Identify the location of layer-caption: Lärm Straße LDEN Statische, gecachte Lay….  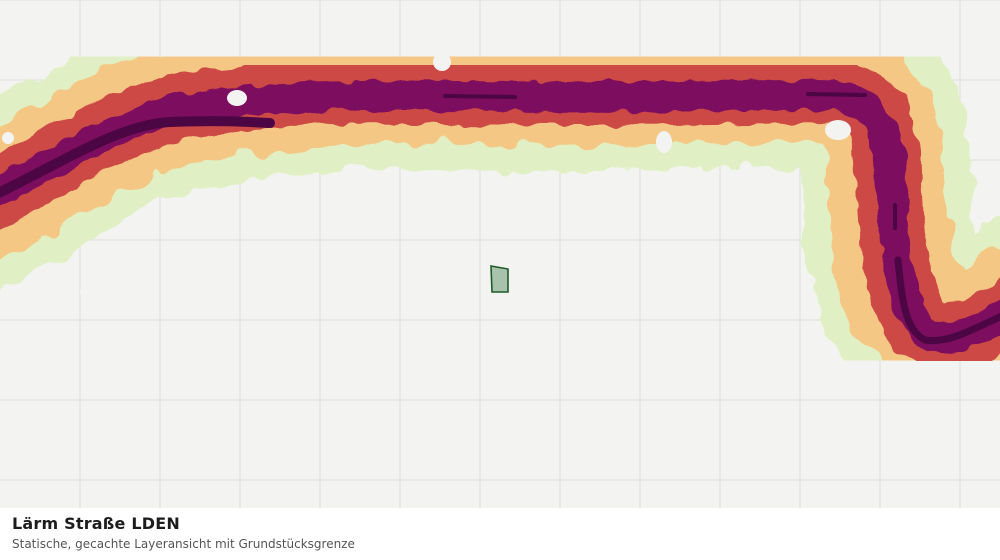
(500, 534).